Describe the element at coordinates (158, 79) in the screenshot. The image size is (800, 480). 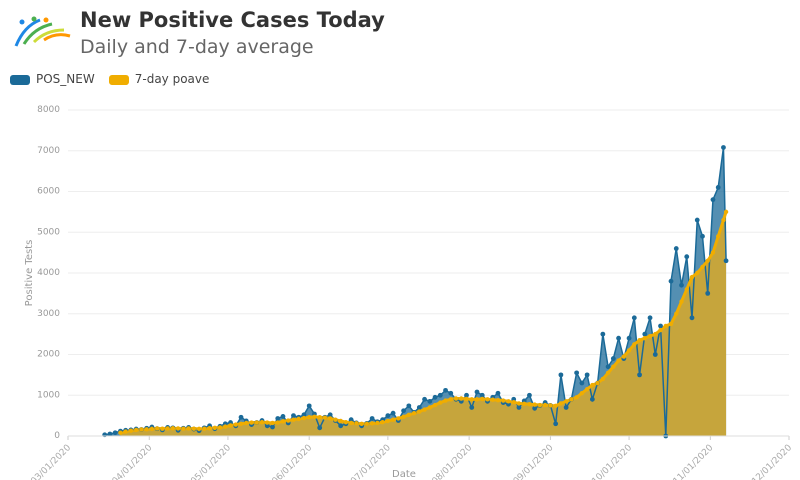
I see `legend-item-7day: 7-day poave` at that location.